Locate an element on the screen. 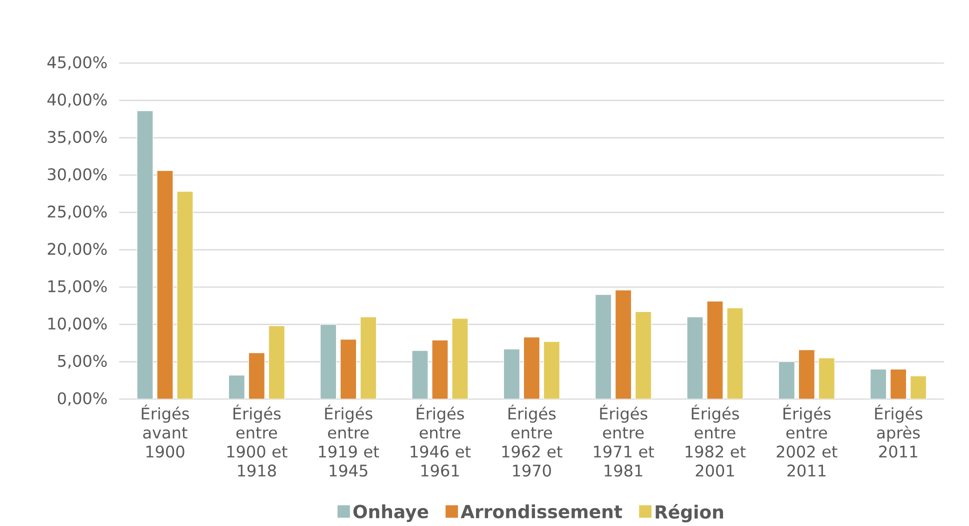 The height and width of the screenshot is (526, 969). legend-label: Arrondissement is located at coordinates (541, 511).